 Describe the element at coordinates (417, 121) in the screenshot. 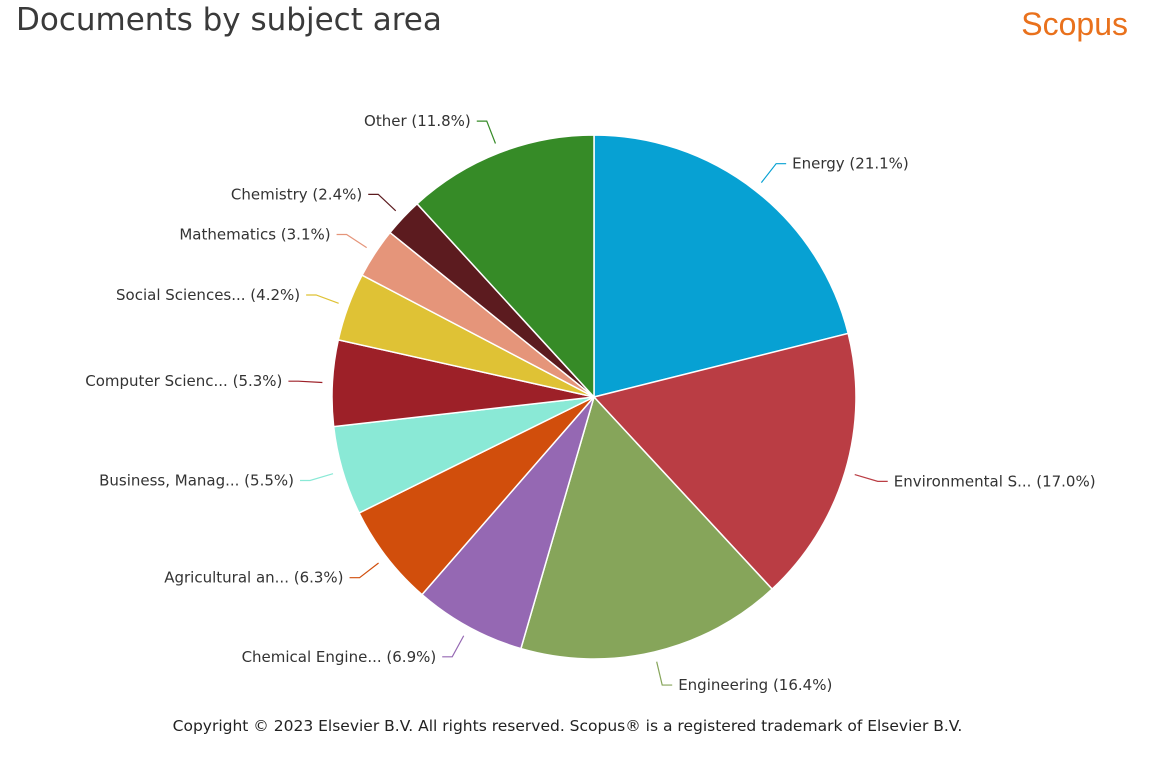

I see `pie-slice-label: Other (11.8%)` at that location.